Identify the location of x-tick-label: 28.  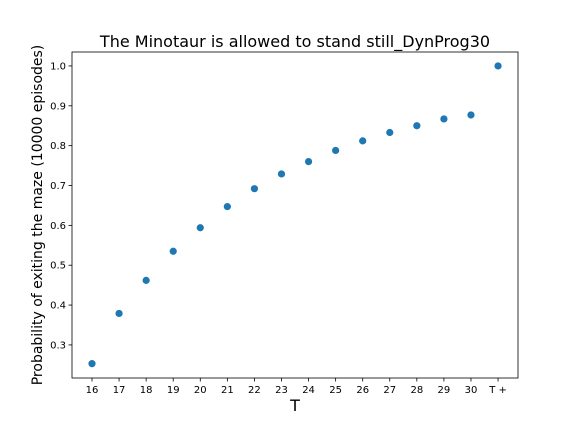
(416, 390).